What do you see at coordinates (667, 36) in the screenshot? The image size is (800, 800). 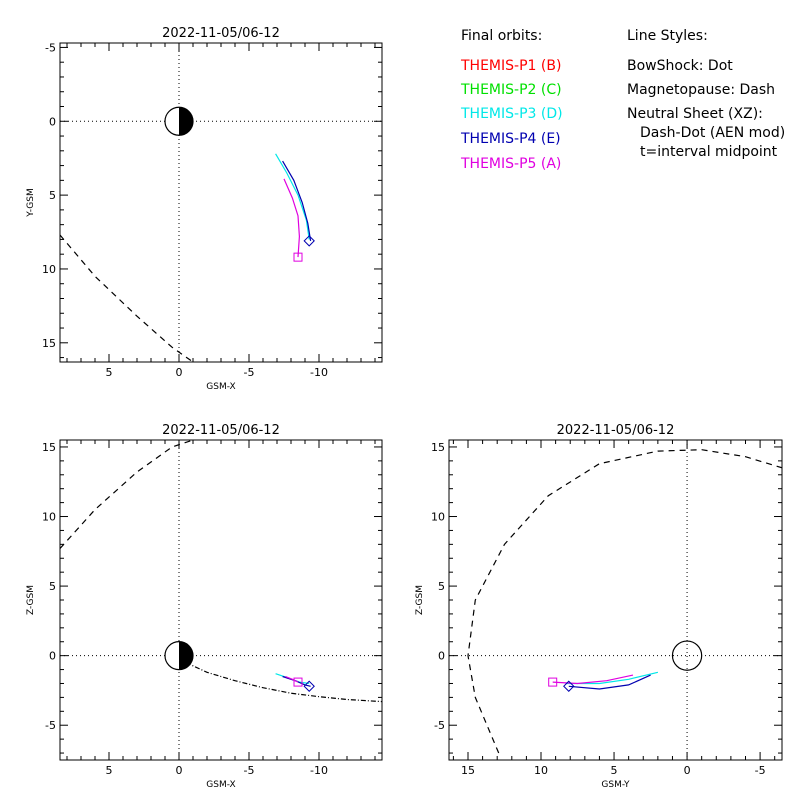 I see `legend-styles-header: Line Styles:` at bounding box center [667, 36].